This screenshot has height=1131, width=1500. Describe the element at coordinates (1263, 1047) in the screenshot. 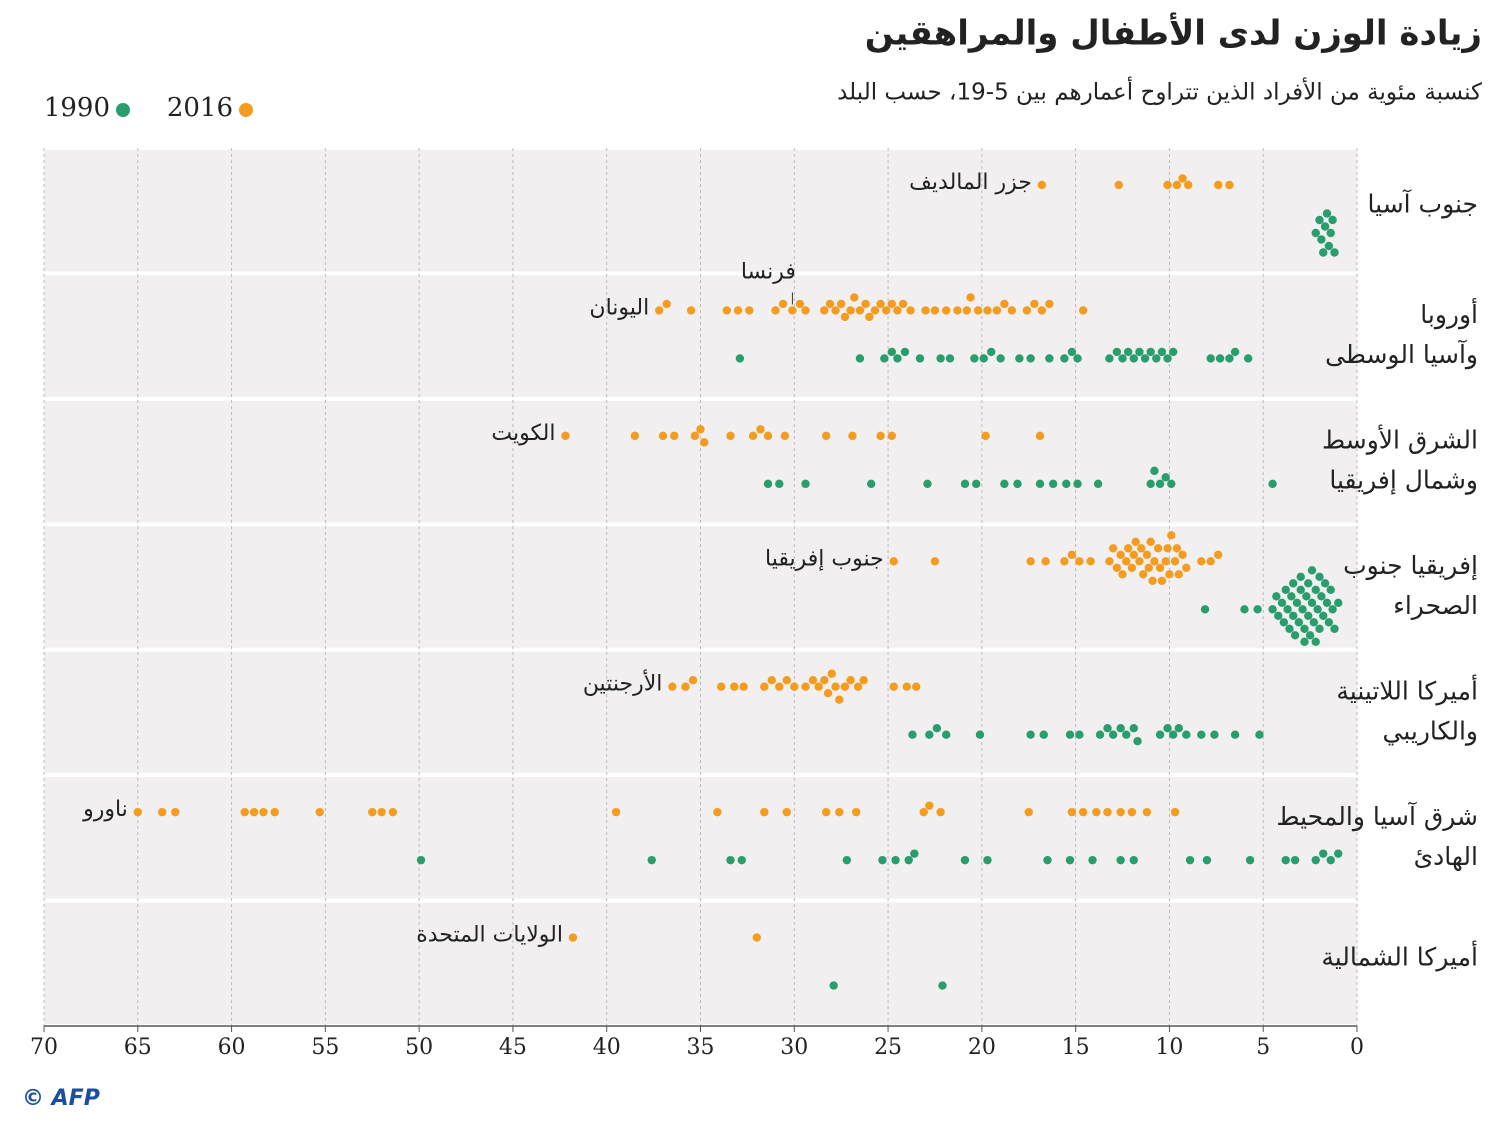

I see `x-tick-label: 5` at that location.